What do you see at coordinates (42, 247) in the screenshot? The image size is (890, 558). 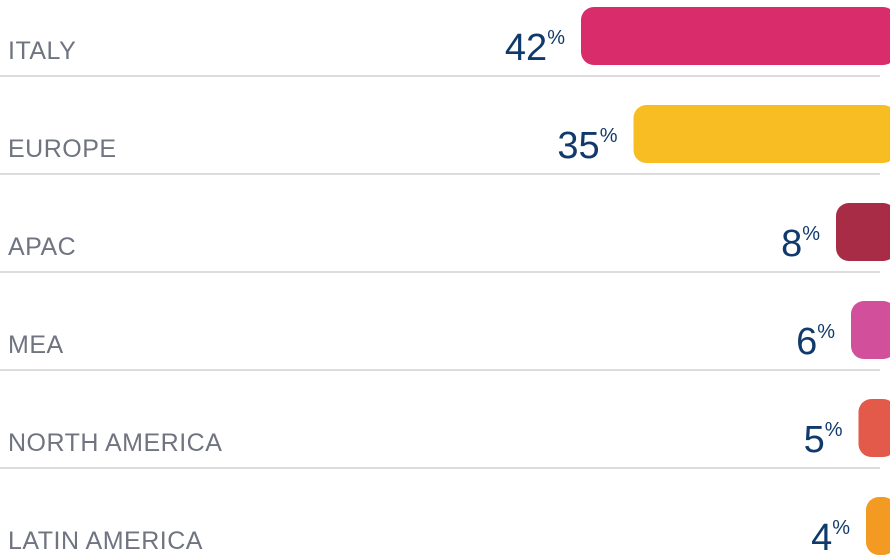 I see `category-label: APAC` at bounding box center [42, 247].